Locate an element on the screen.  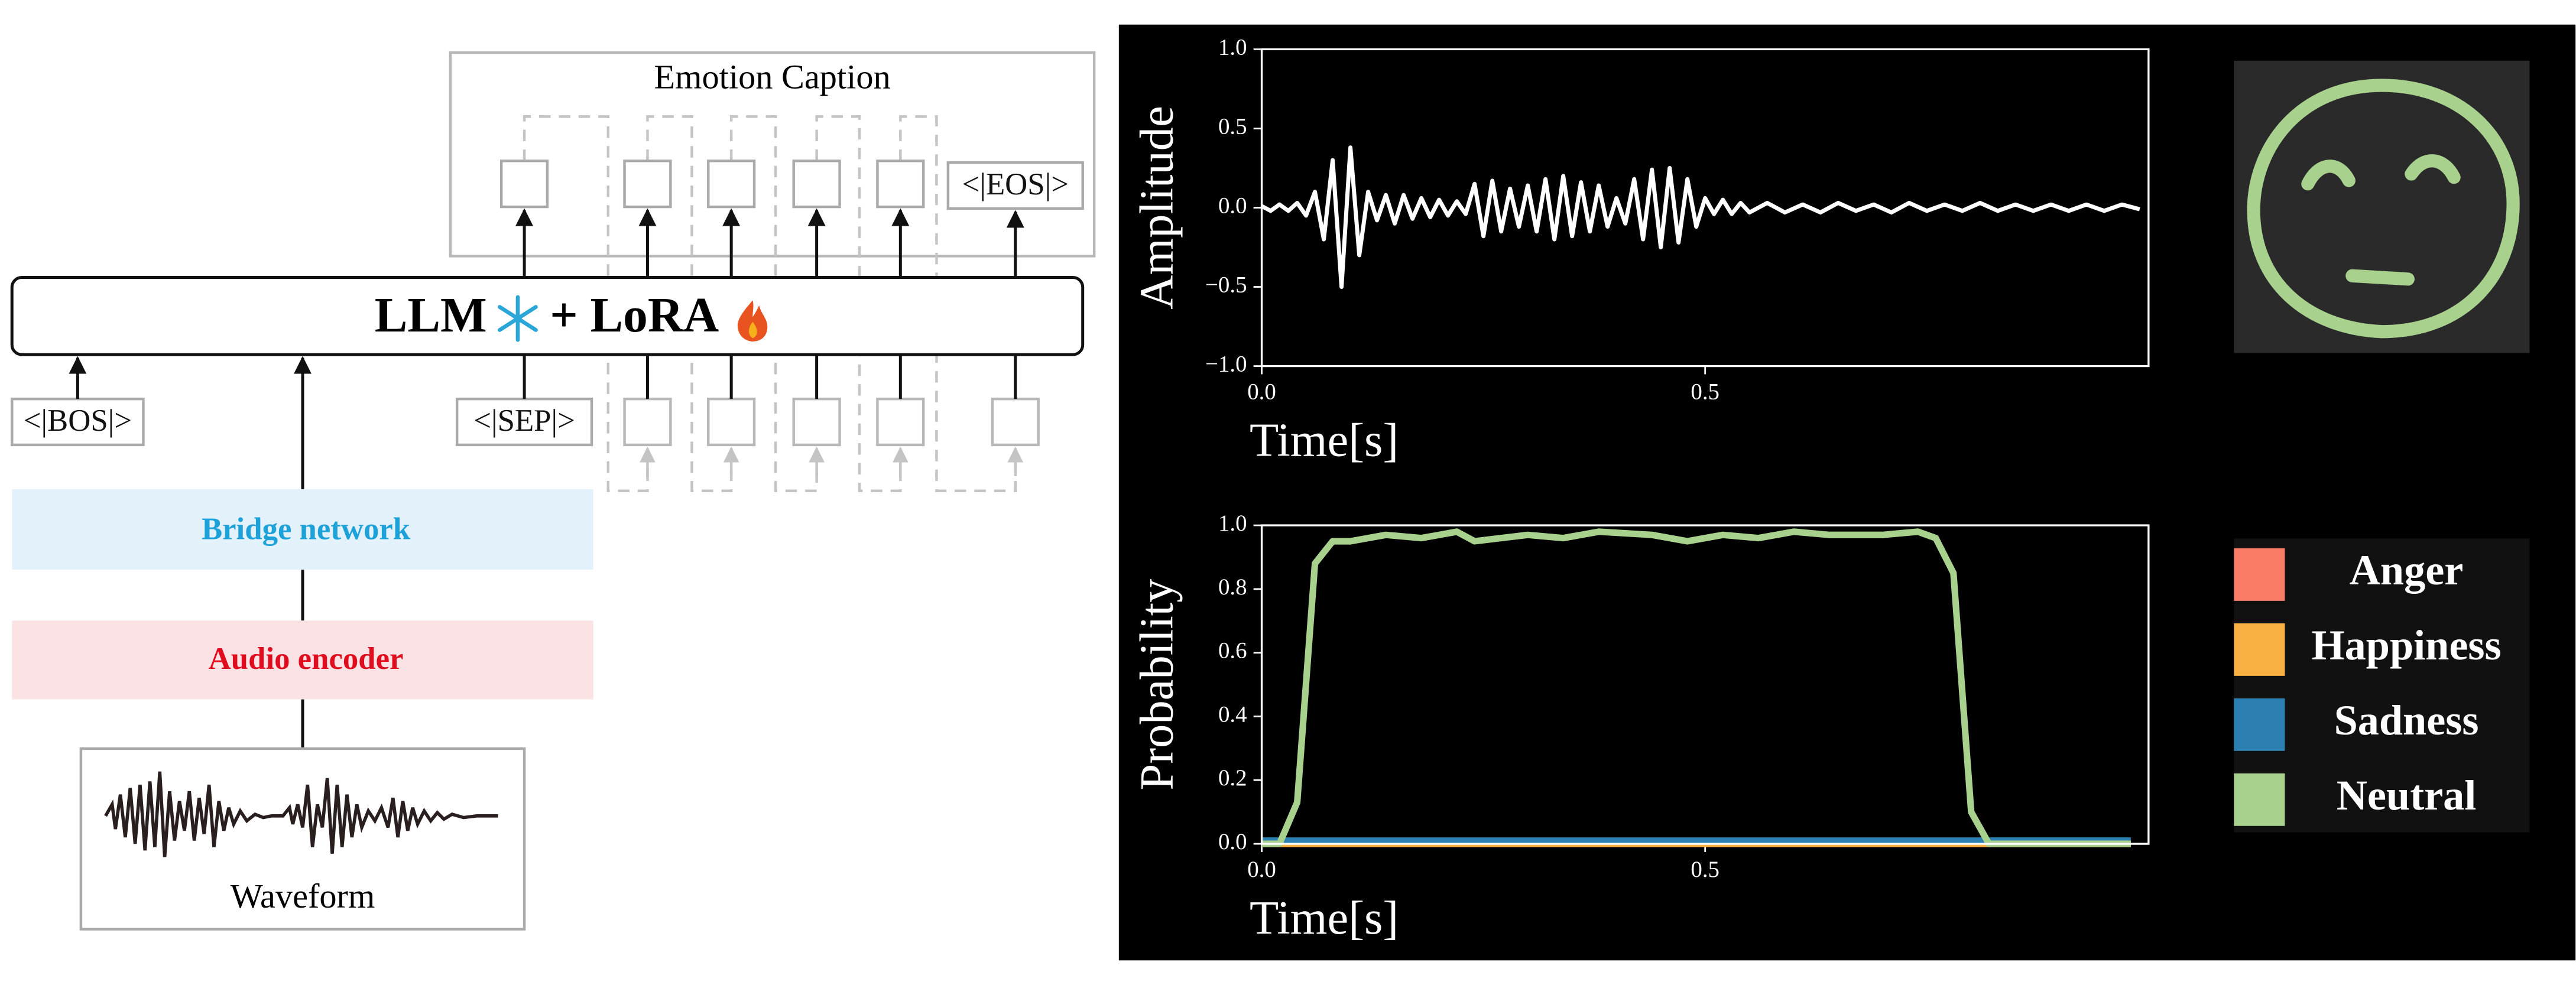
y-tick-label: −0.5 is located at coordinates (1226, 284).